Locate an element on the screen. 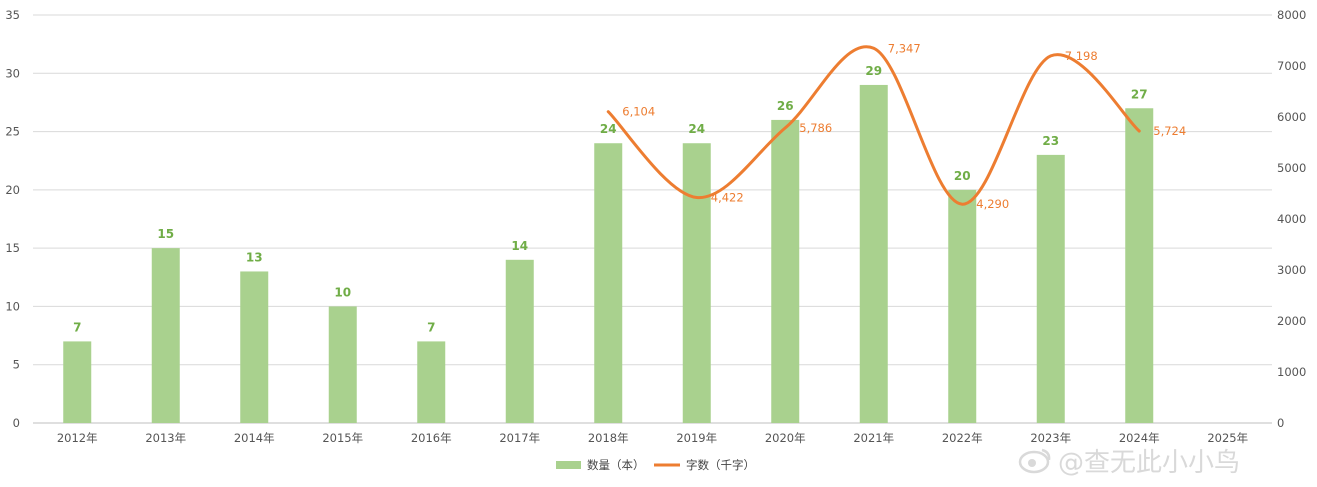 The height and width of the screenshot is (487, 1317). line-data-label: 5,786 is located at coordinates (815, 128).